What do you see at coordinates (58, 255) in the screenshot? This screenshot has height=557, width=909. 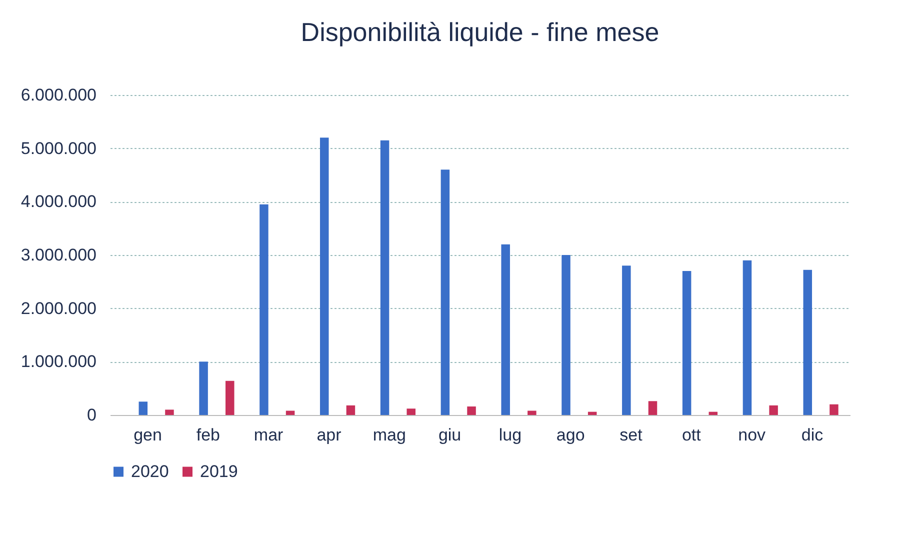 I see `y-tick-label: 3.000.000` at bounding box center [58, 255].